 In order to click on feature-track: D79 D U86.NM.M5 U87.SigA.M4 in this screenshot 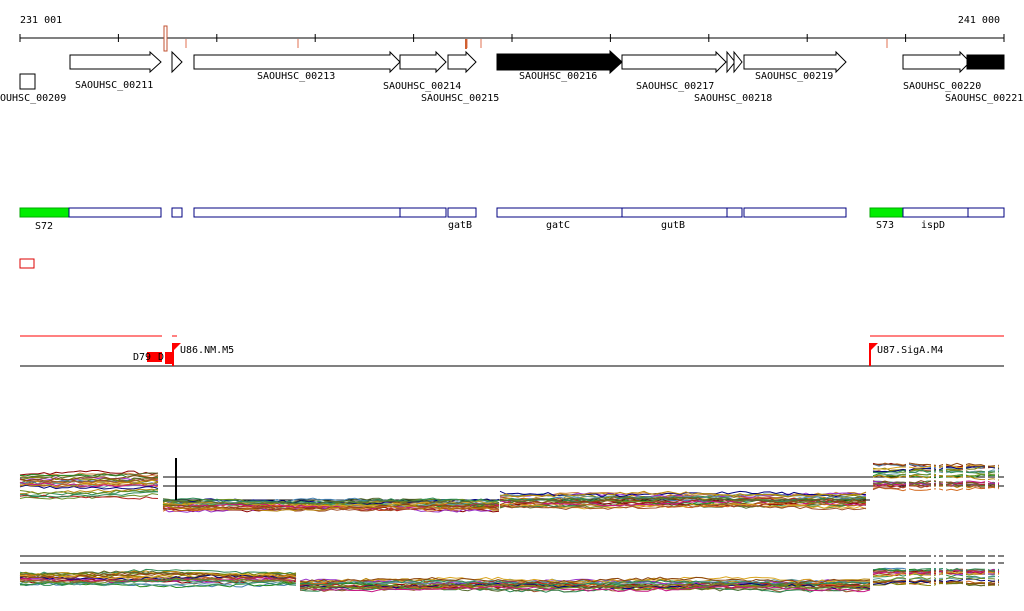, I will do `click(512, 351)`.